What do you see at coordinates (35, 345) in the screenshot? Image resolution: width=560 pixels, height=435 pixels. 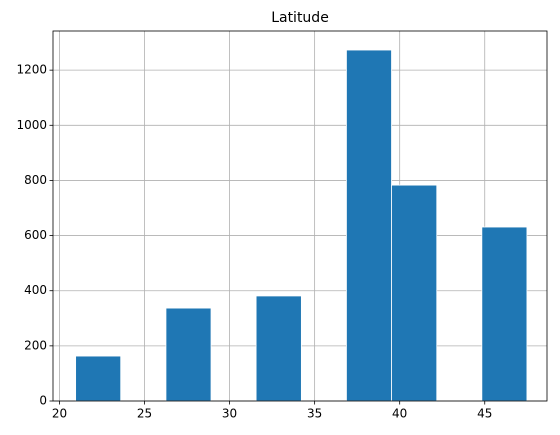 I see `y-tick-label: 200` at bounding box center [35, 345].